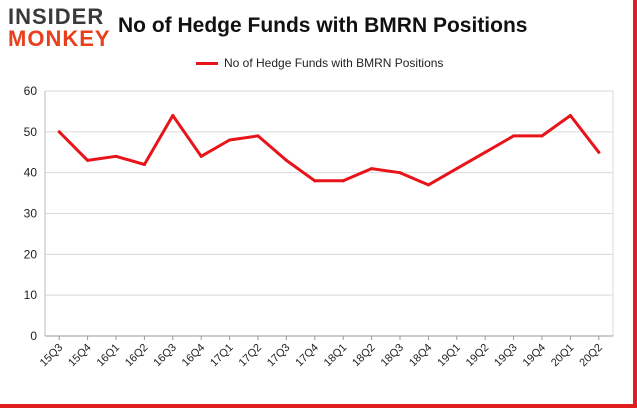 This screenshot has height=408, width=637. Describe the element at coordinates (393, 356) in the screenshot. I see `x-tick-label: 18Q3` at that location.